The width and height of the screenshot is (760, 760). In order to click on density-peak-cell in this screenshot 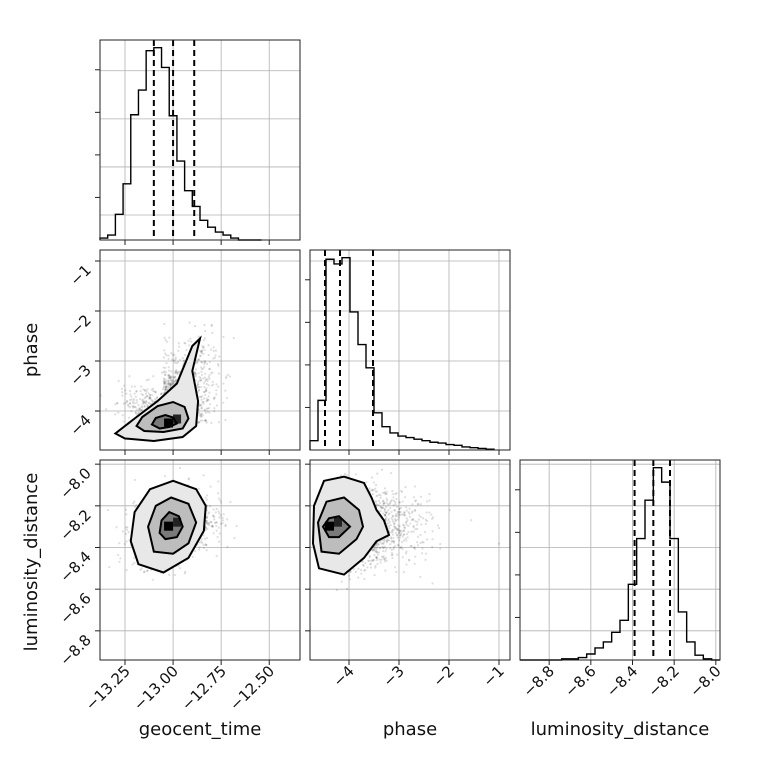, I will do `click(329, 526)`.